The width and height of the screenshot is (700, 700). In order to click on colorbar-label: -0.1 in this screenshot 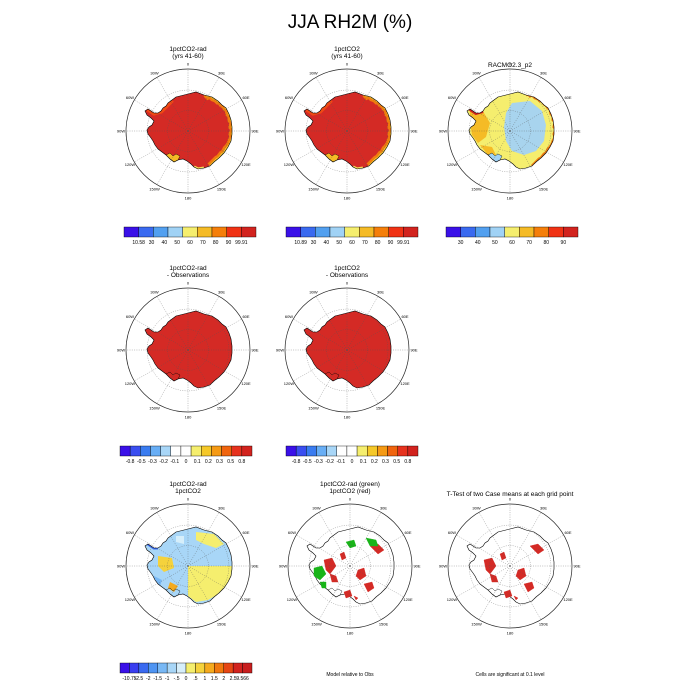, I will do `click(341, 462)`.